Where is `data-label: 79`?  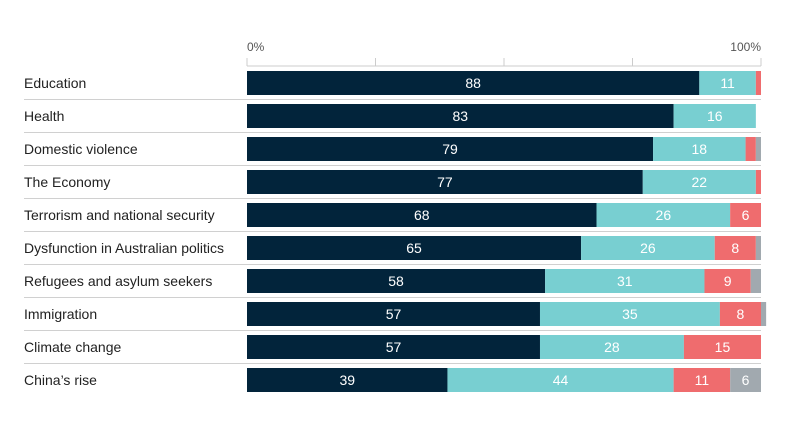 data-label: 79 is located at coordinates (450, 149).